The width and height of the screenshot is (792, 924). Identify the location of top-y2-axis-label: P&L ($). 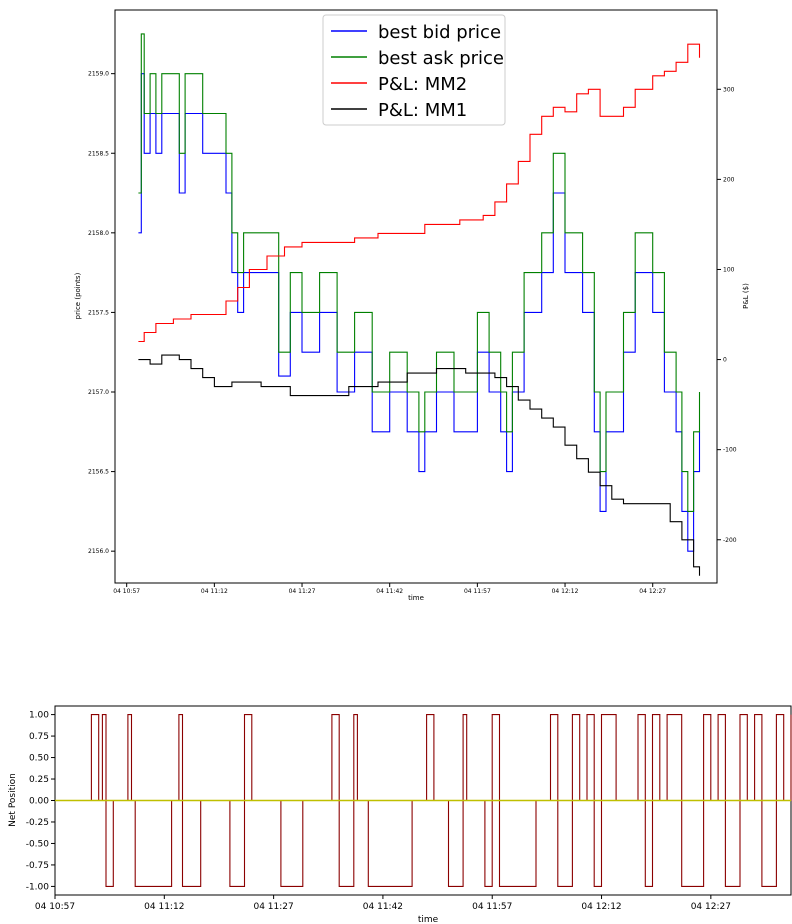
(746, 296).